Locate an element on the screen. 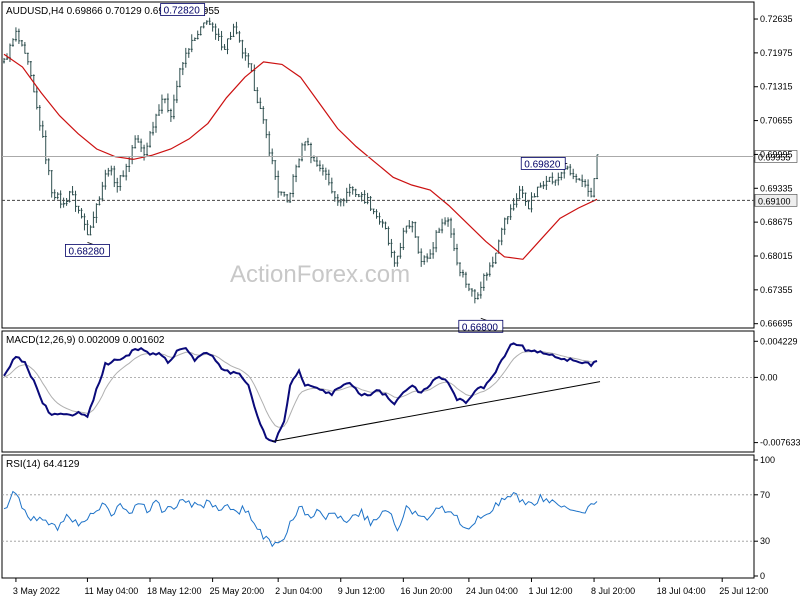  time-tick-label: 25 Jul 12:00 is located at coordinates (743, 591).